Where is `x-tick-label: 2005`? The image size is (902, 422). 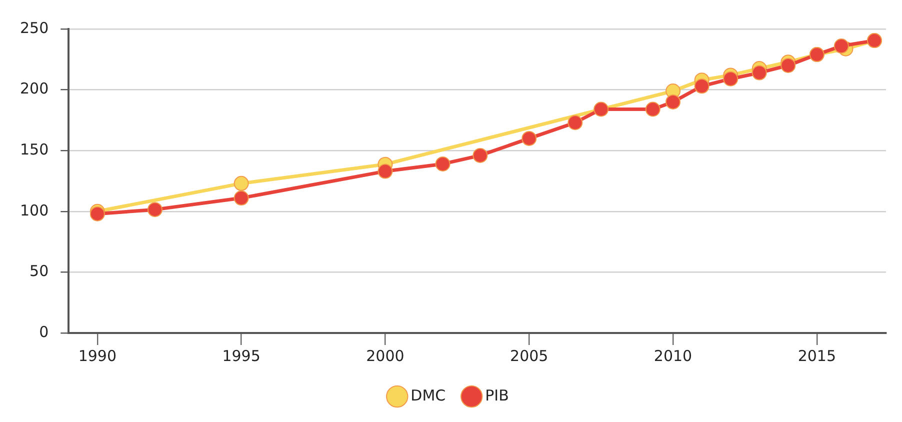 x-tick-label: 2005 is located at coordinates (529, 355).